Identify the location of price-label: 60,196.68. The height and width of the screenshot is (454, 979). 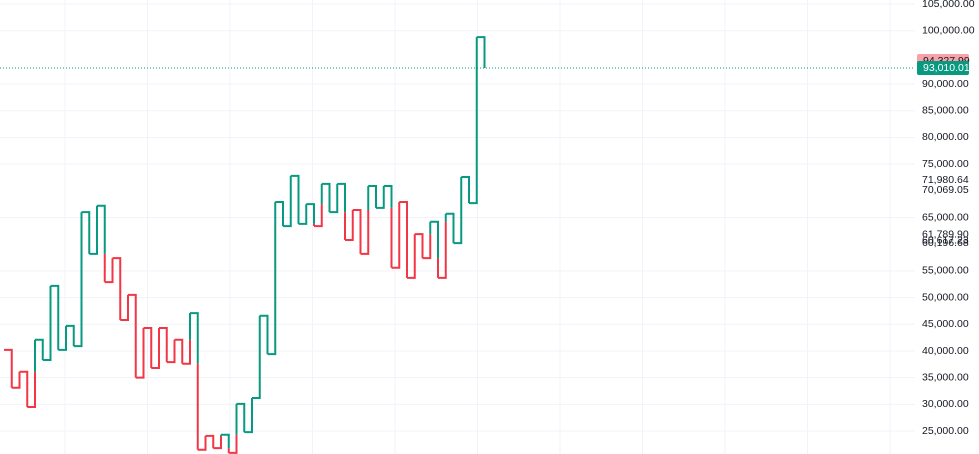
(945, 243).